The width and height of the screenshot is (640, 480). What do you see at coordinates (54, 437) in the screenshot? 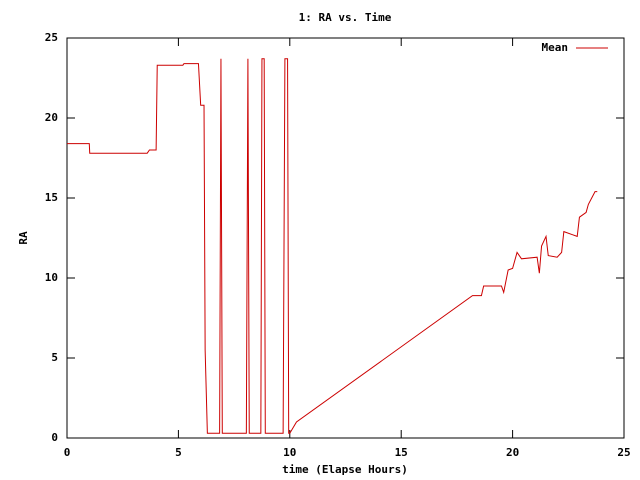
I see `y-tick-label: 0` at bounding box center [54, 437].